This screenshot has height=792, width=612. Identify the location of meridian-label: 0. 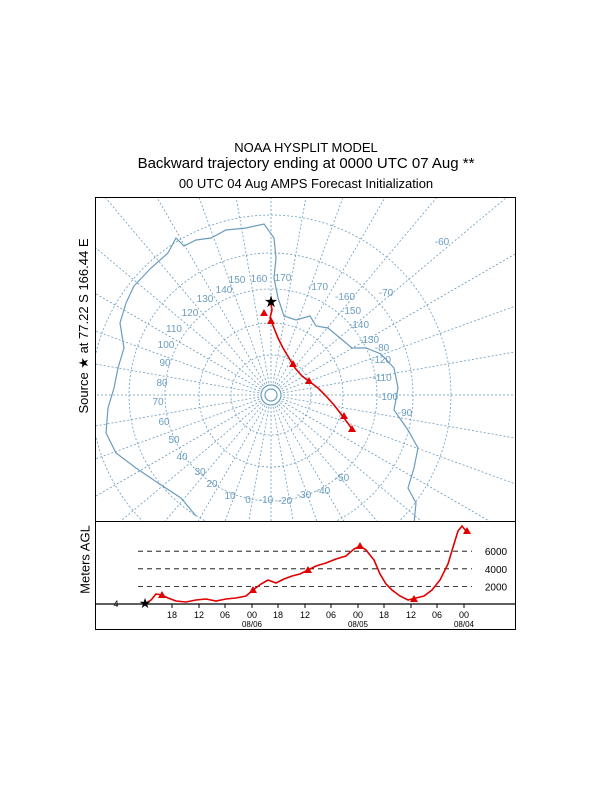
(248, 500).